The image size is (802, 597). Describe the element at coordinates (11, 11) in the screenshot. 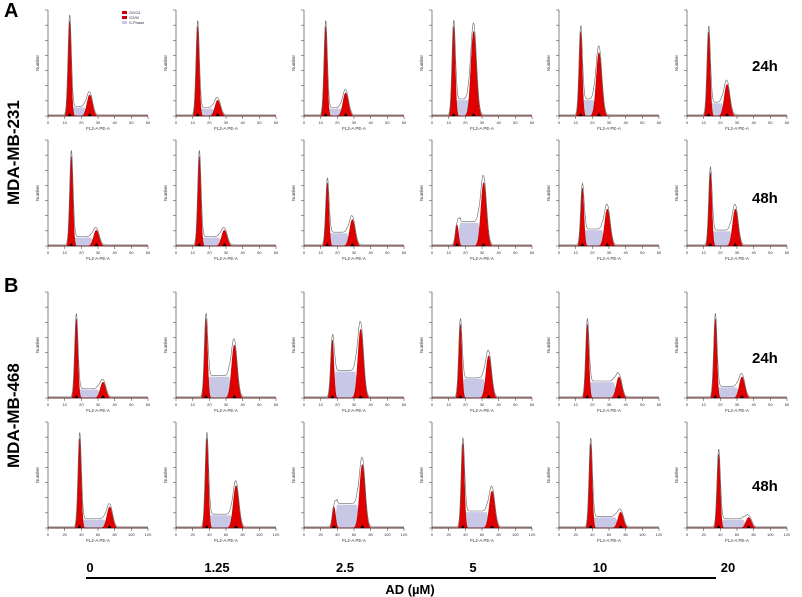

I see `panel-a-label: A` at that location.